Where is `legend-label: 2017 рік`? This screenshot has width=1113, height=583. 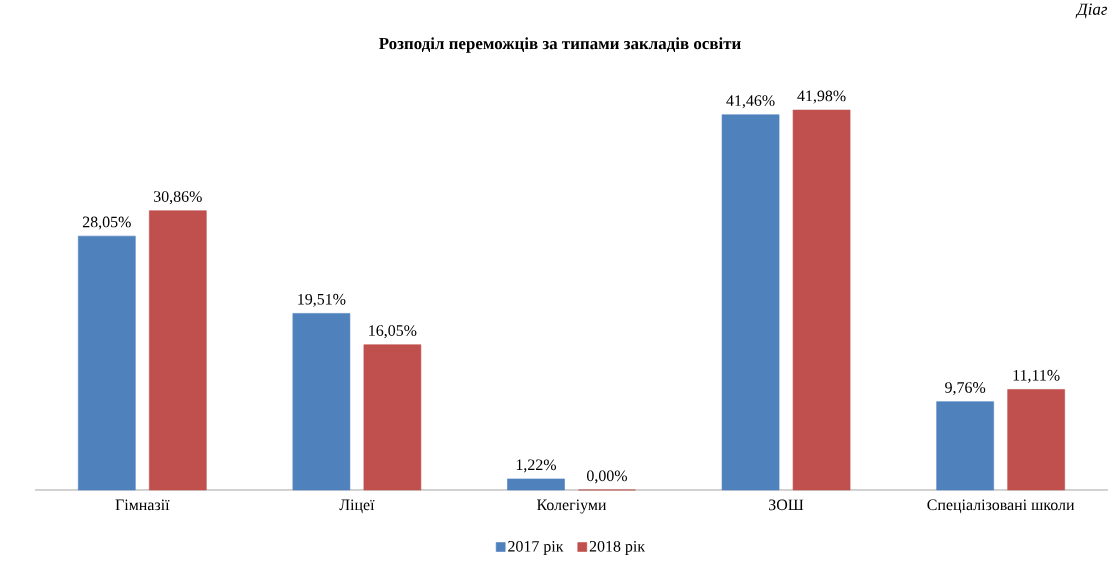
legend-label: 2017 рік is located at coordinates (536, 547).